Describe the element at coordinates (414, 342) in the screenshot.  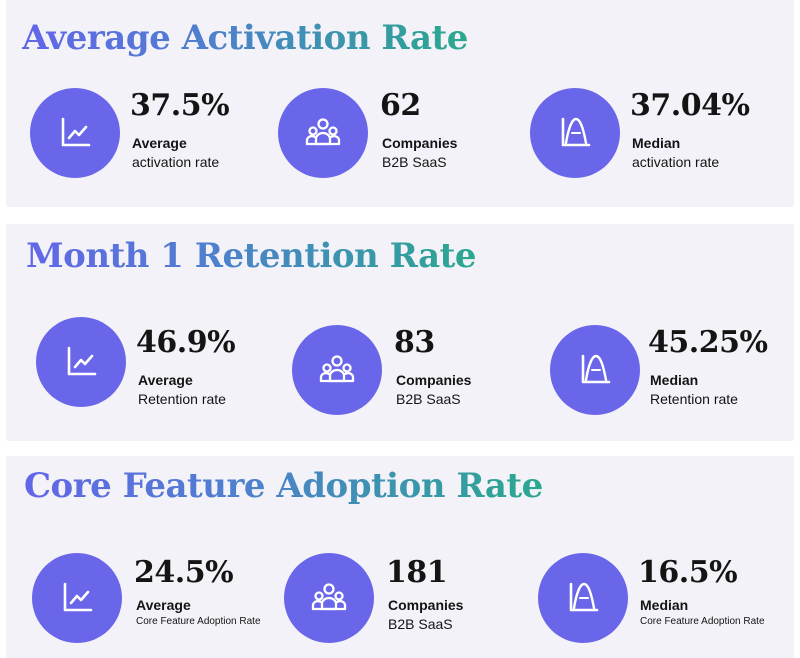
I see `stat-value: 83` at that location.